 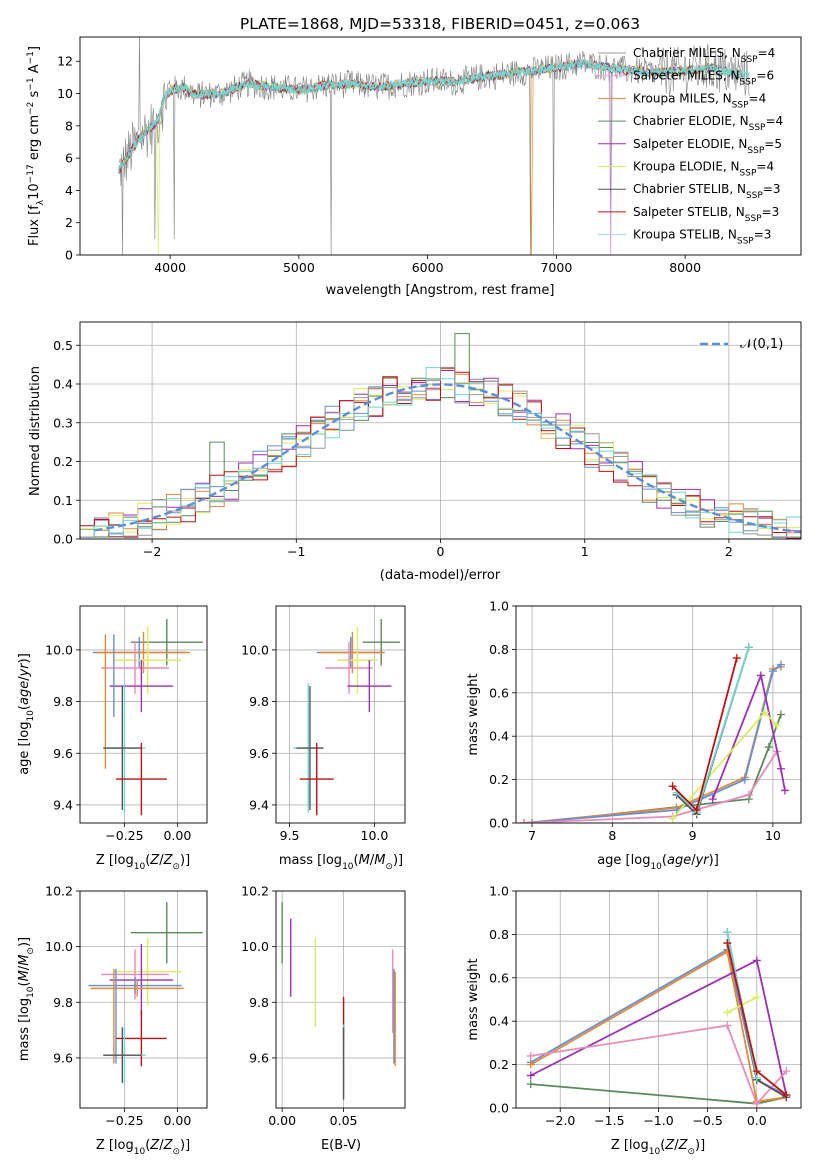 I want to click on age-vs-mass-y-tick-label: 10.0, so click(x=255, y=649).